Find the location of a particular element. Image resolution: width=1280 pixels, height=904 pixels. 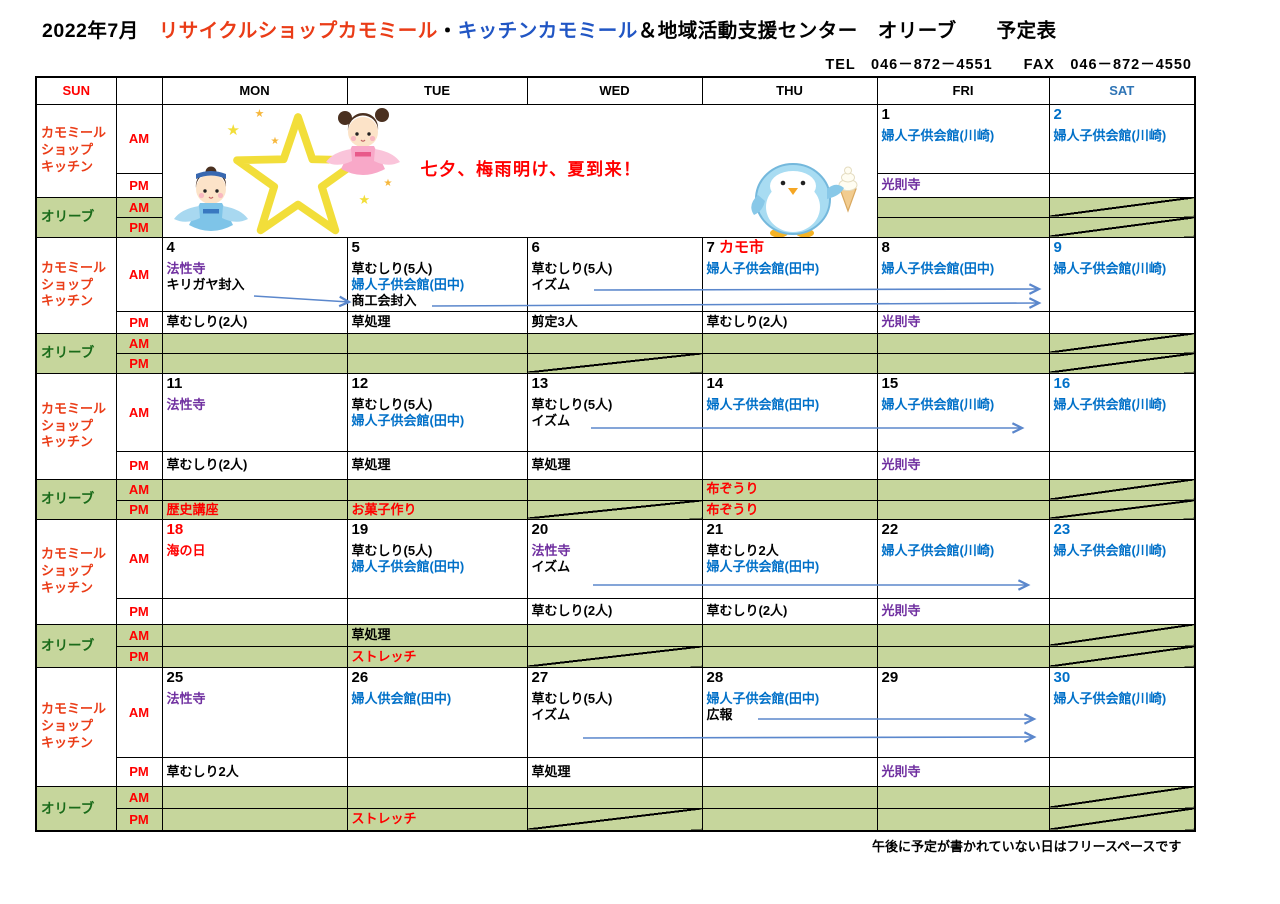

w3-mon-olive-pm-cell: 歴史講座 is located at coordinates (254, 509).